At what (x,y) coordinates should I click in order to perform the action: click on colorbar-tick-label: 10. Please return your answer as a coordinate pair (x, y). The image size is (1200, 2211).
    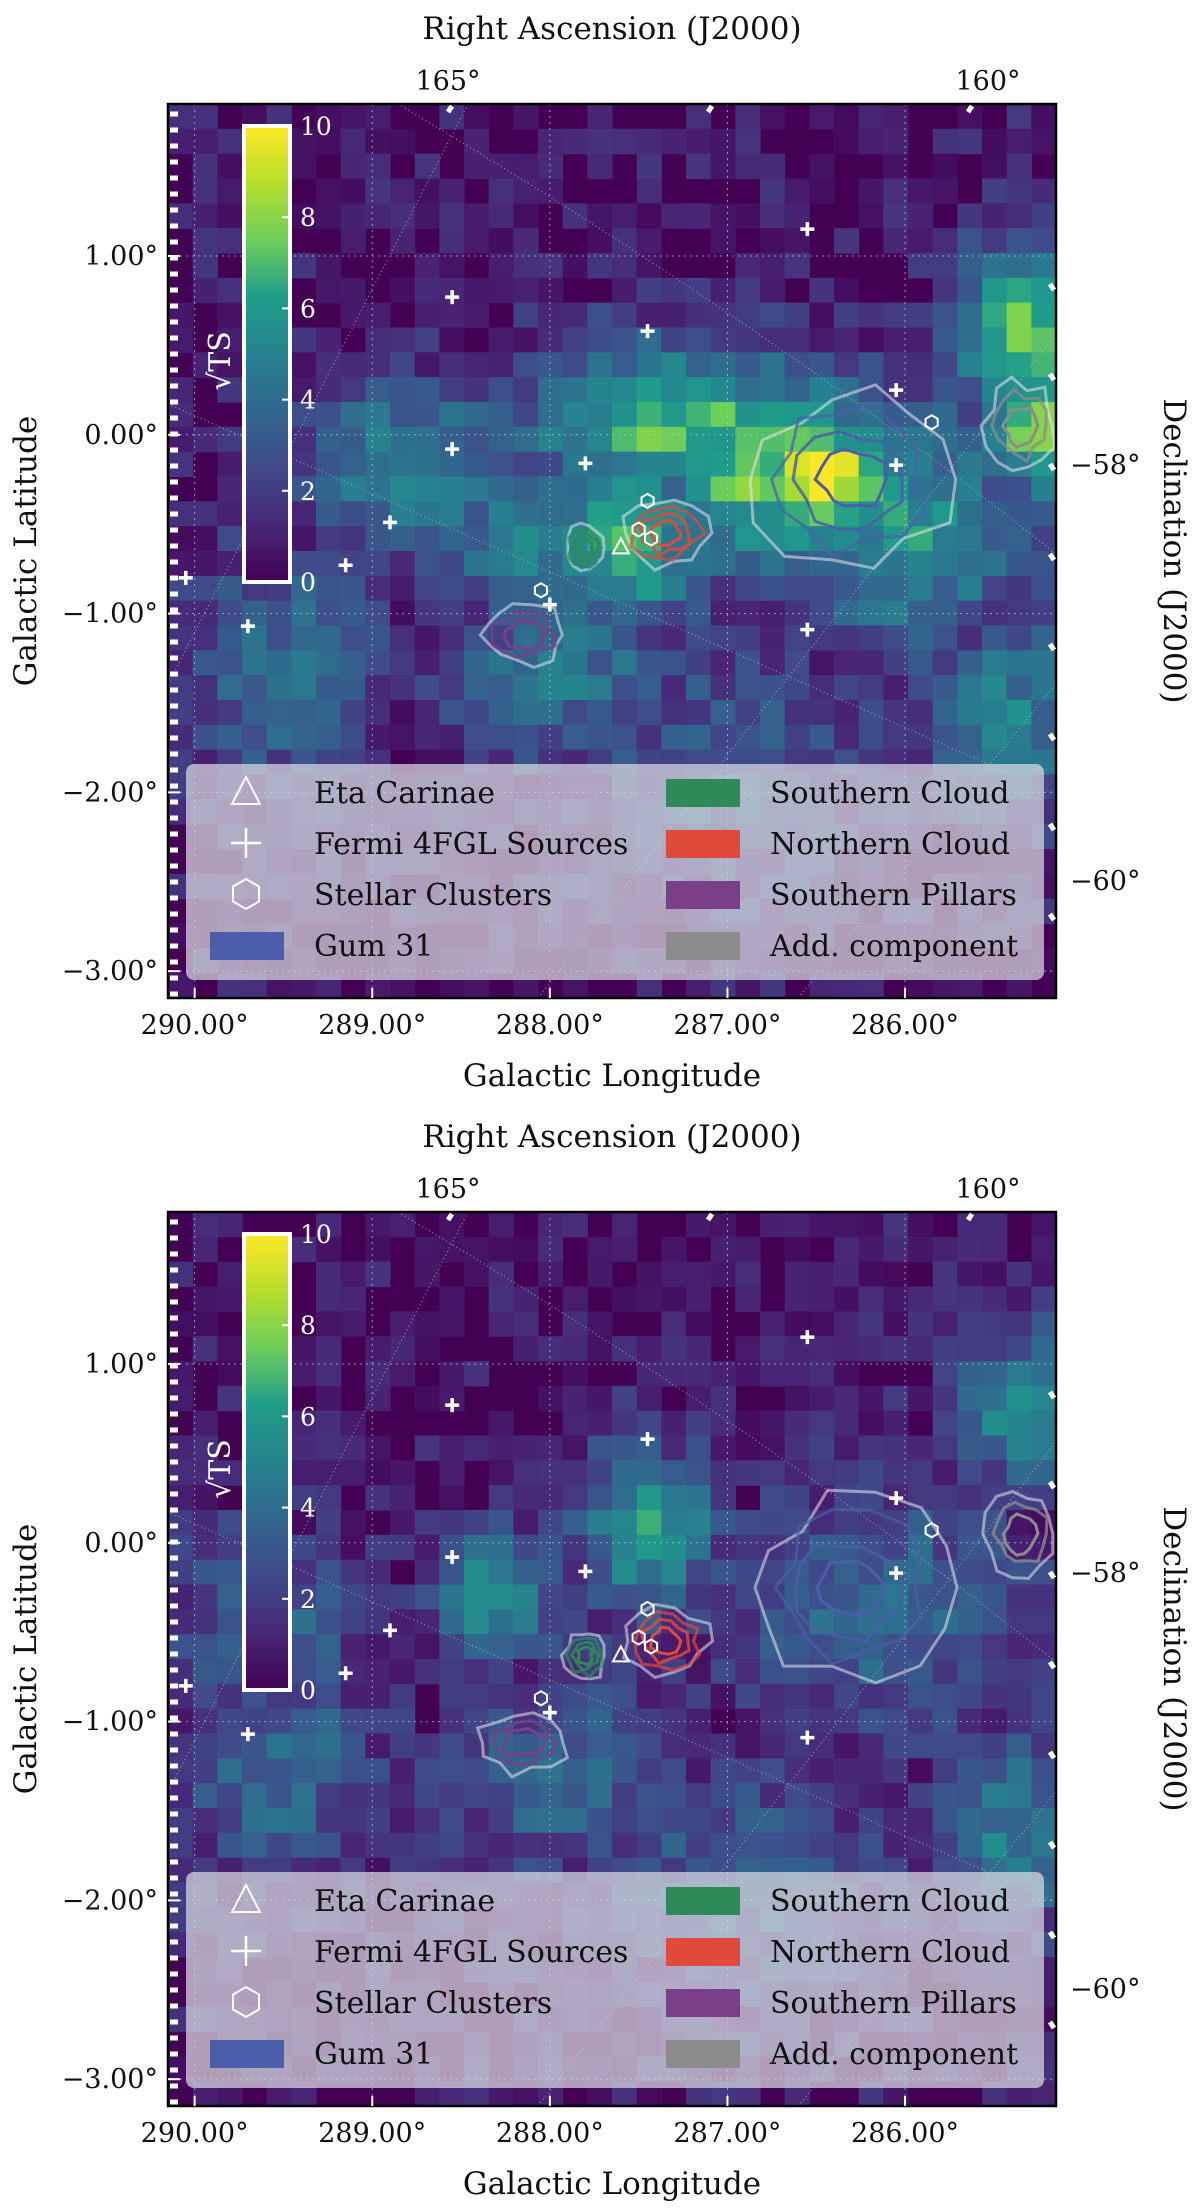
    Looking at the image, I should click on (316, 1234).